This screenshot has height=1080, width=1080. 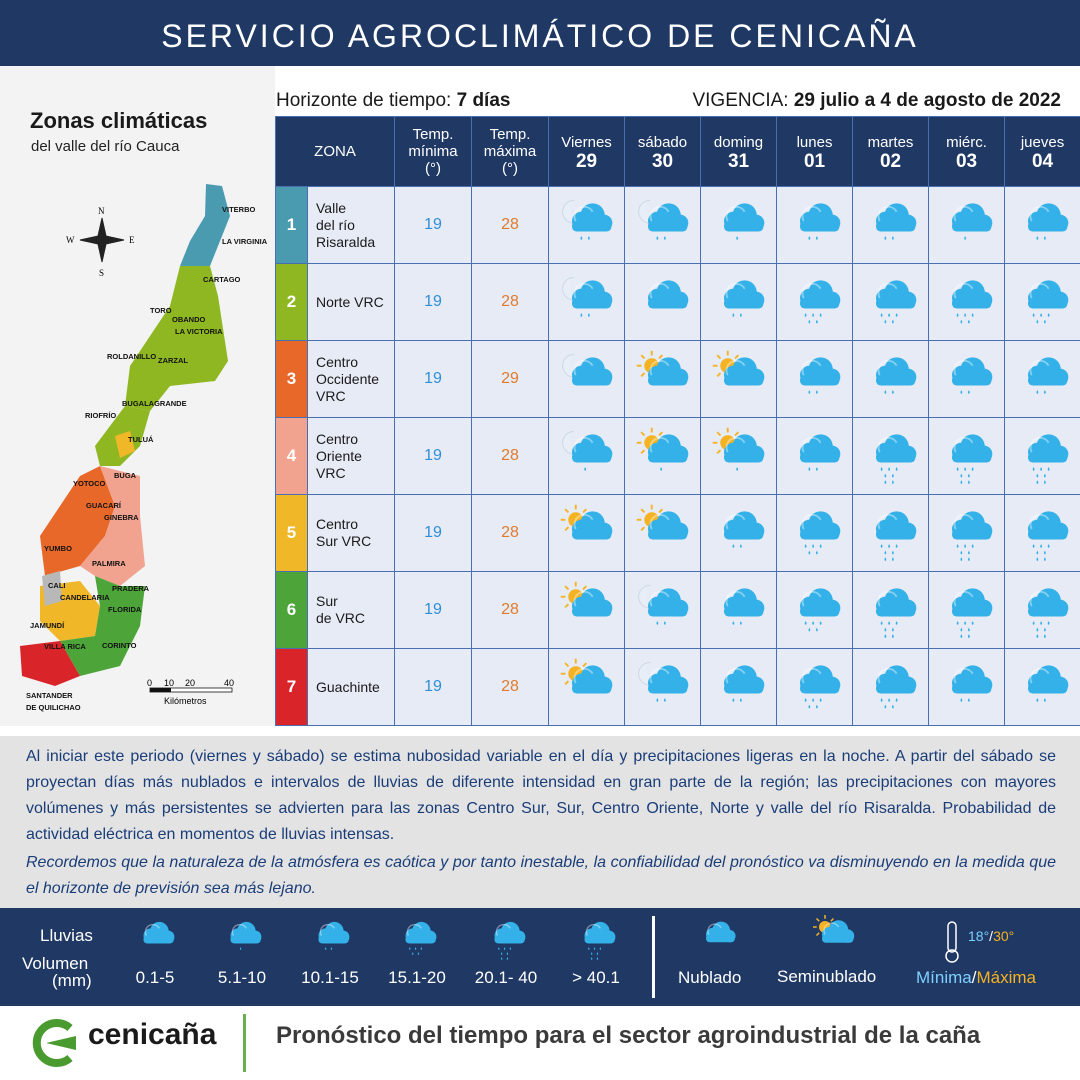 I want to click on compass-n: N, so click(x=101, y=211).